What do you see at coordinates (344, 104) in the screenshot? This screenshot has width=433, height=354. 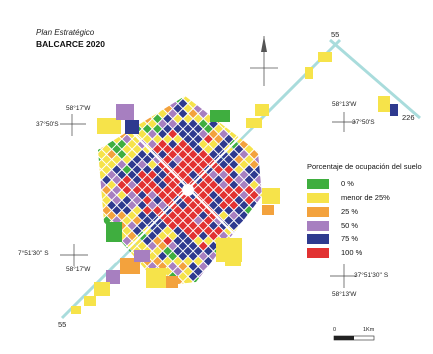 I see `lon-label-right-top: 58°13'W` at bounding box center [344, 104].